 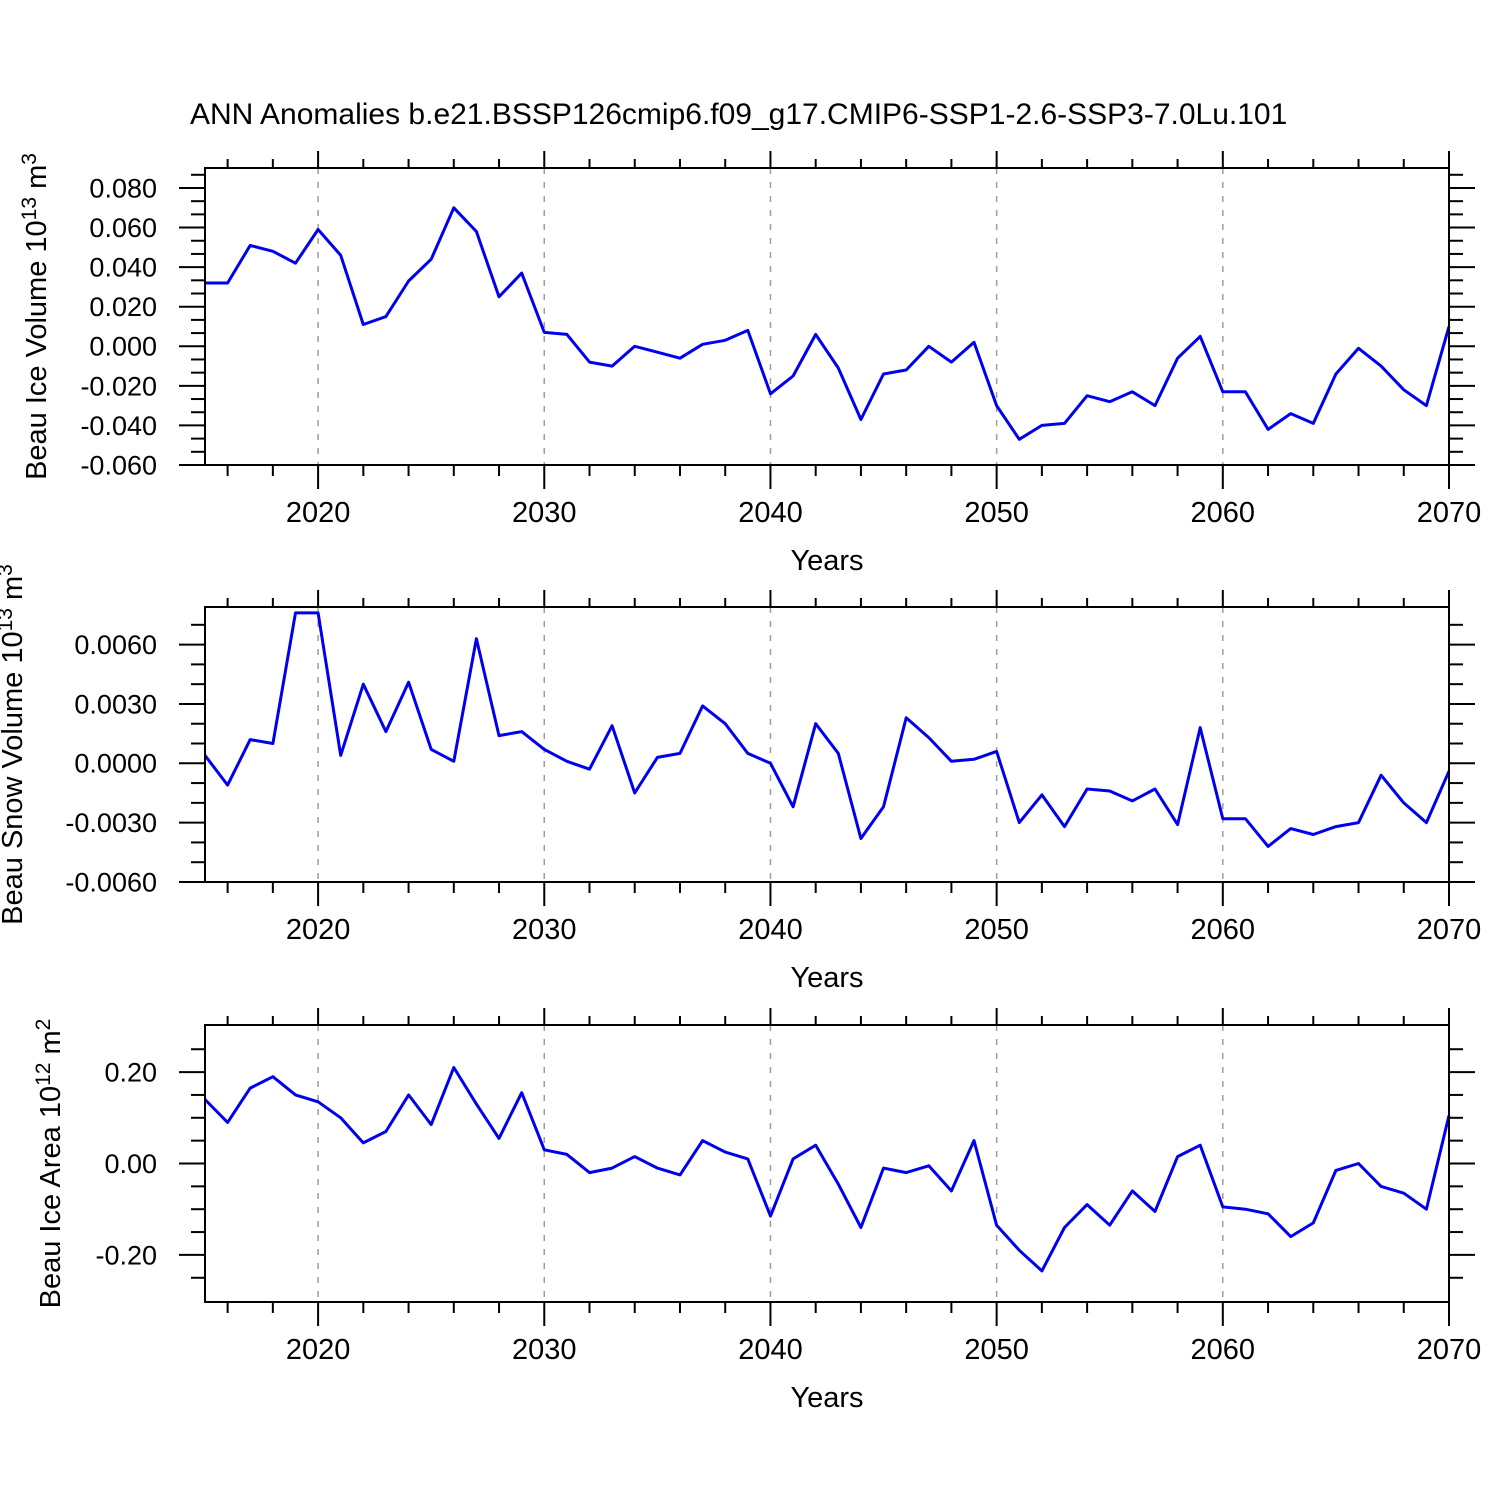 What do you see at coordinates (14, 744) in the screenshot?
I see `y-axis-title: Beau Snow Volume 1013 m3` at bounding box center [14, 744].